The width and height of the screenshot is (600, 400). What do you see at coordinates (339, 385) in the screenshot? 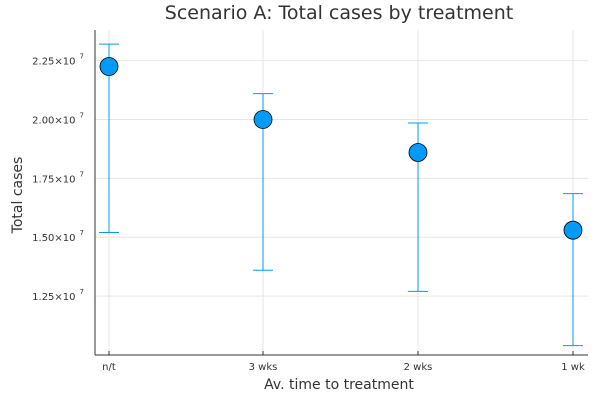
I see `x-axis-label: Av. time to treatment` at bounding box center [339, 385].